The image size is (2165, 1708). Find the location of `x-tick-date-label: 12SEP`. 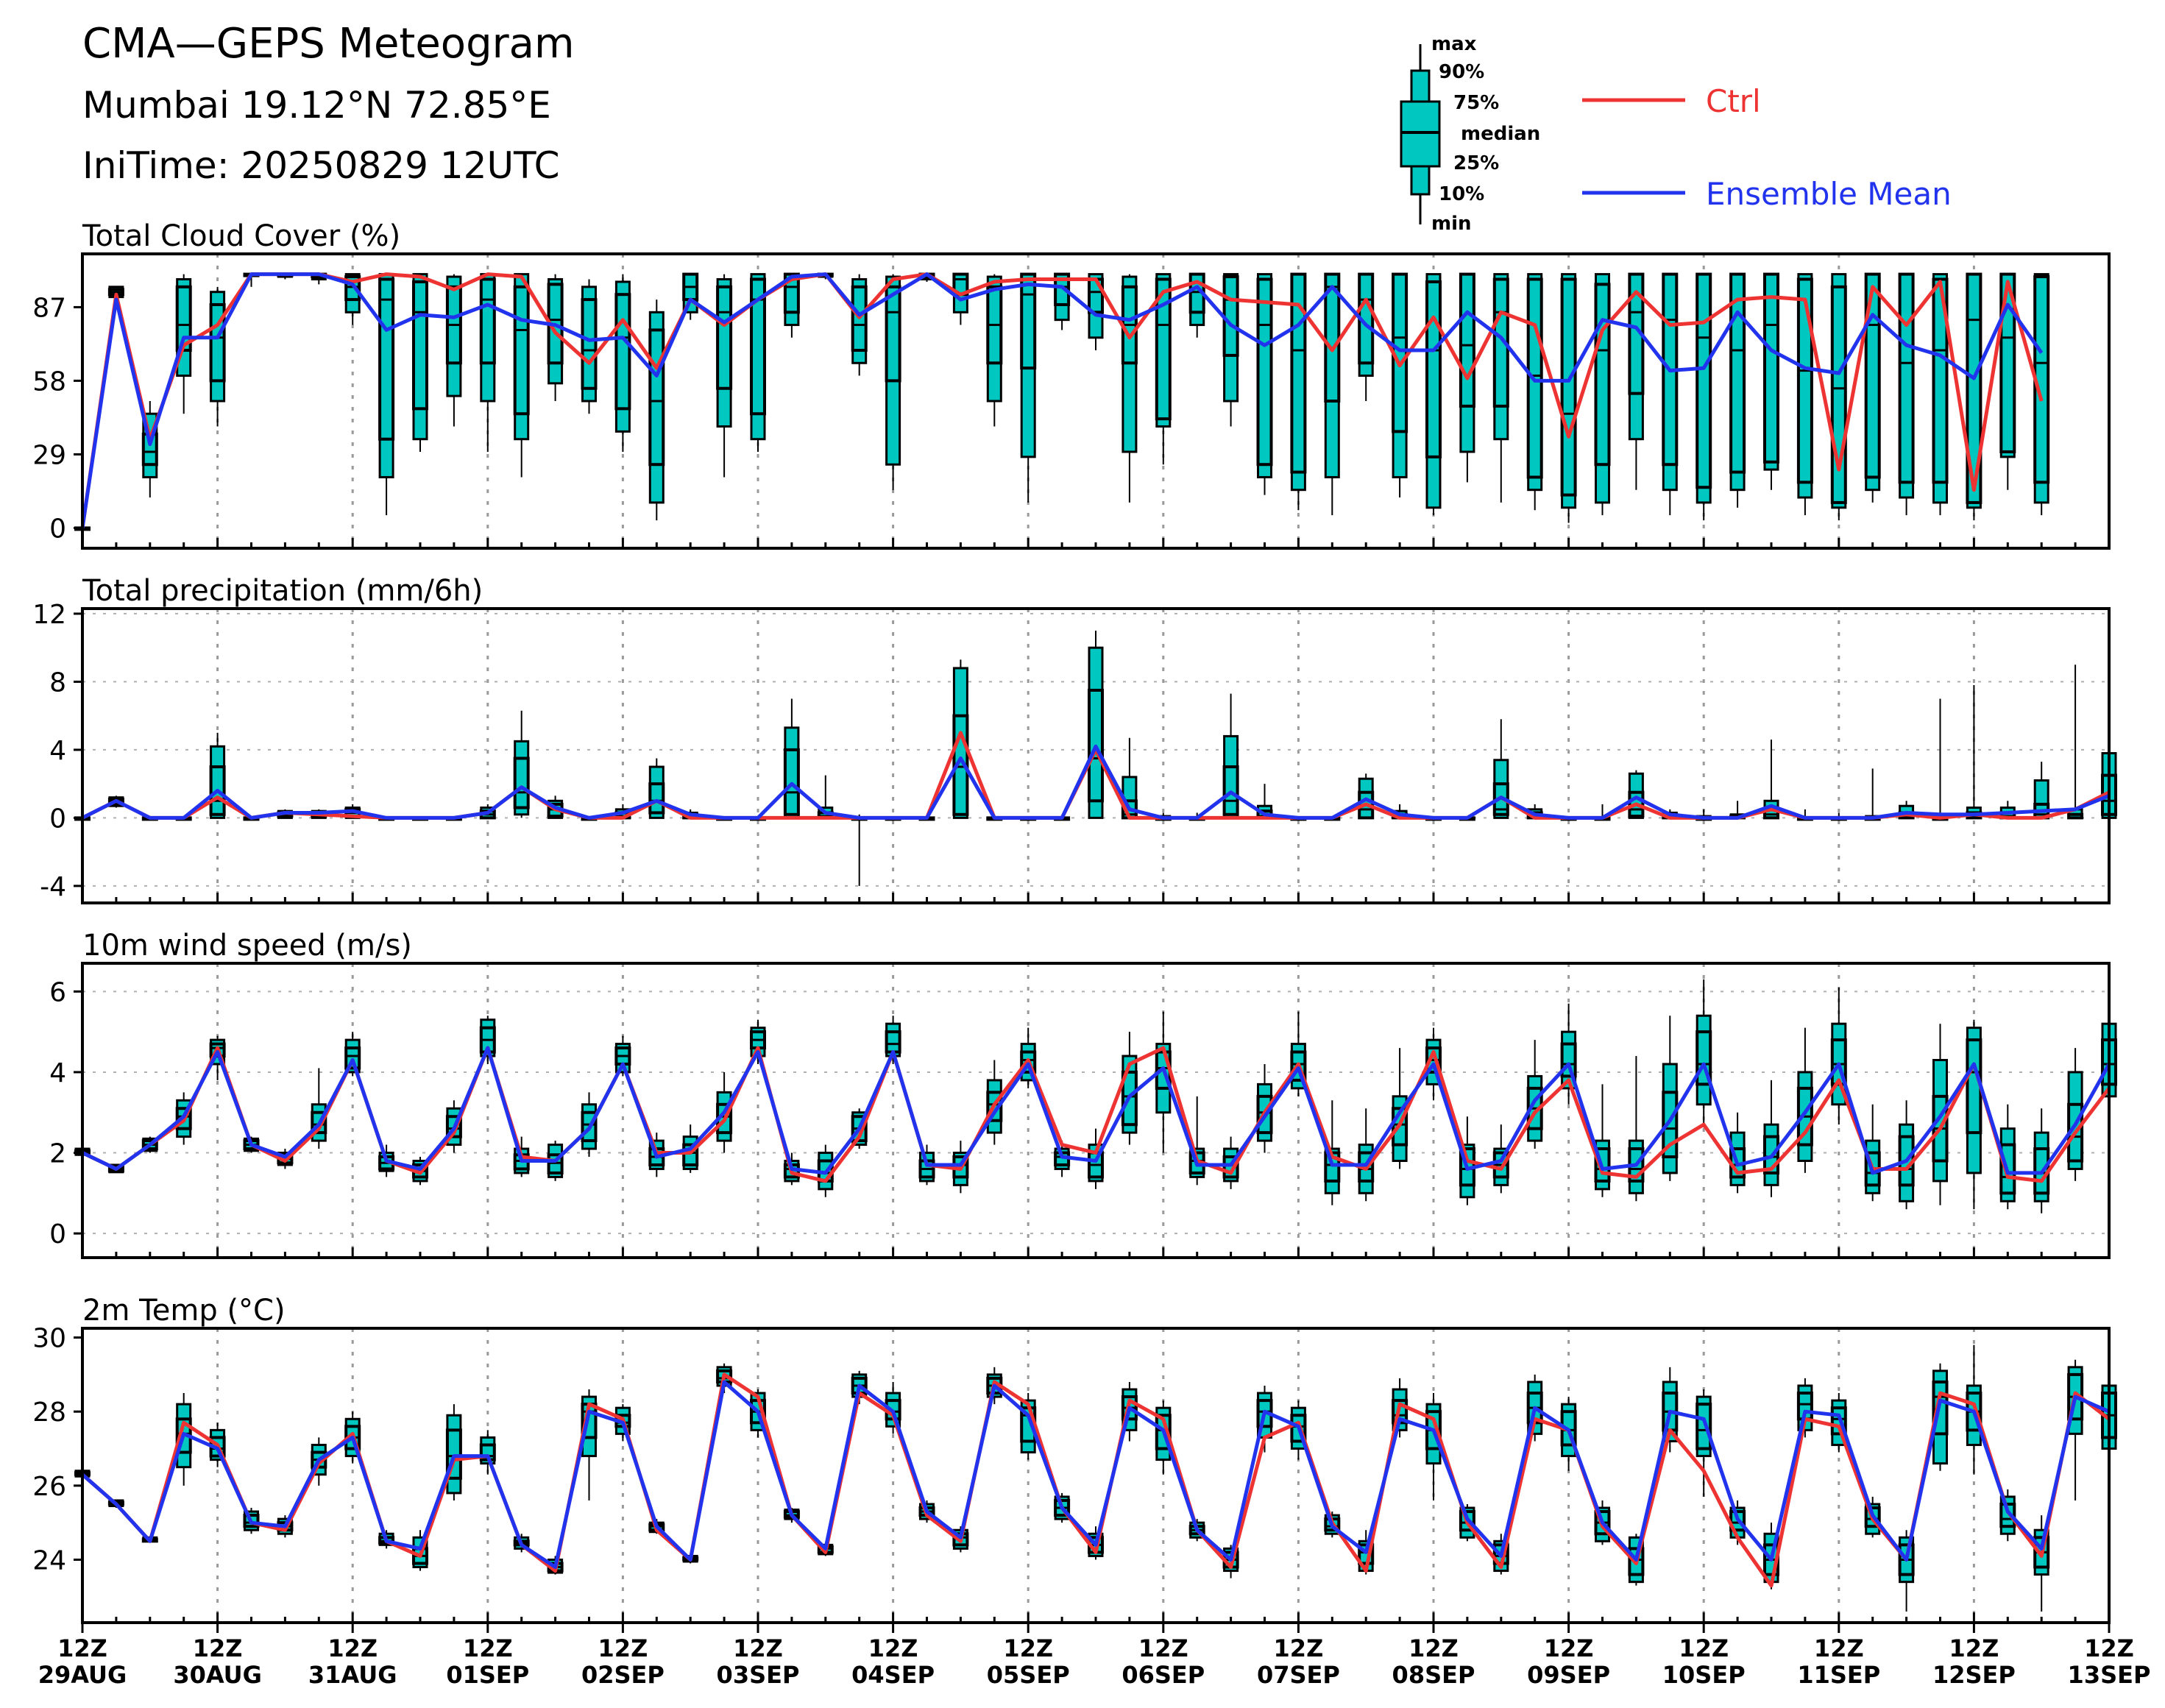

x-tick-date-label: 12SEP is located at coordinates (1974, 1675).